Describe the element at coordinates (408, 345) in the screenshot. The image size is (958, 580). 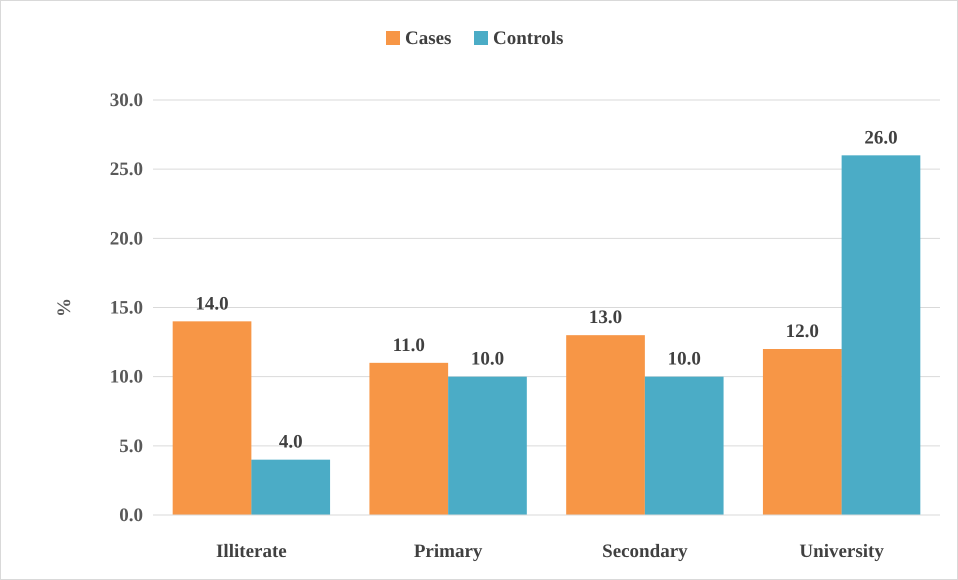
I see `data-label: 11.0` at that location.